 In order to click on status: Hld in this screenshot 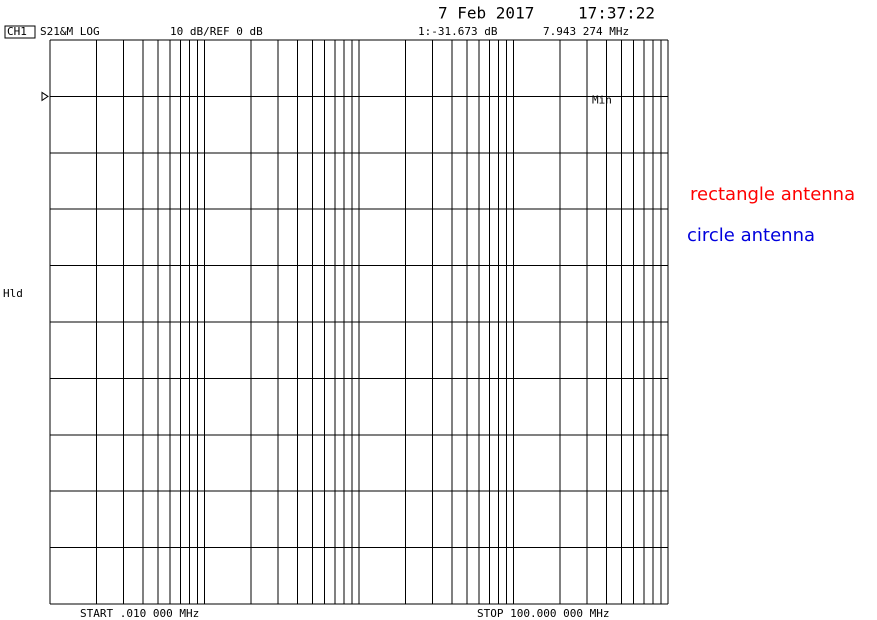, I will do `click(13, 293)`.